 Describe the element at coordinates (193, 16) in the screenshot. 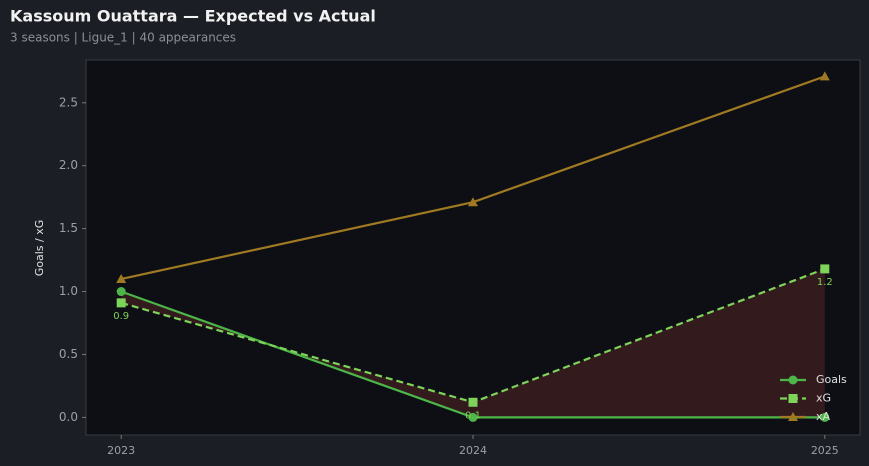

I see `chart-title: Kassoum Ouattara — Expected vs Actual` at that location.